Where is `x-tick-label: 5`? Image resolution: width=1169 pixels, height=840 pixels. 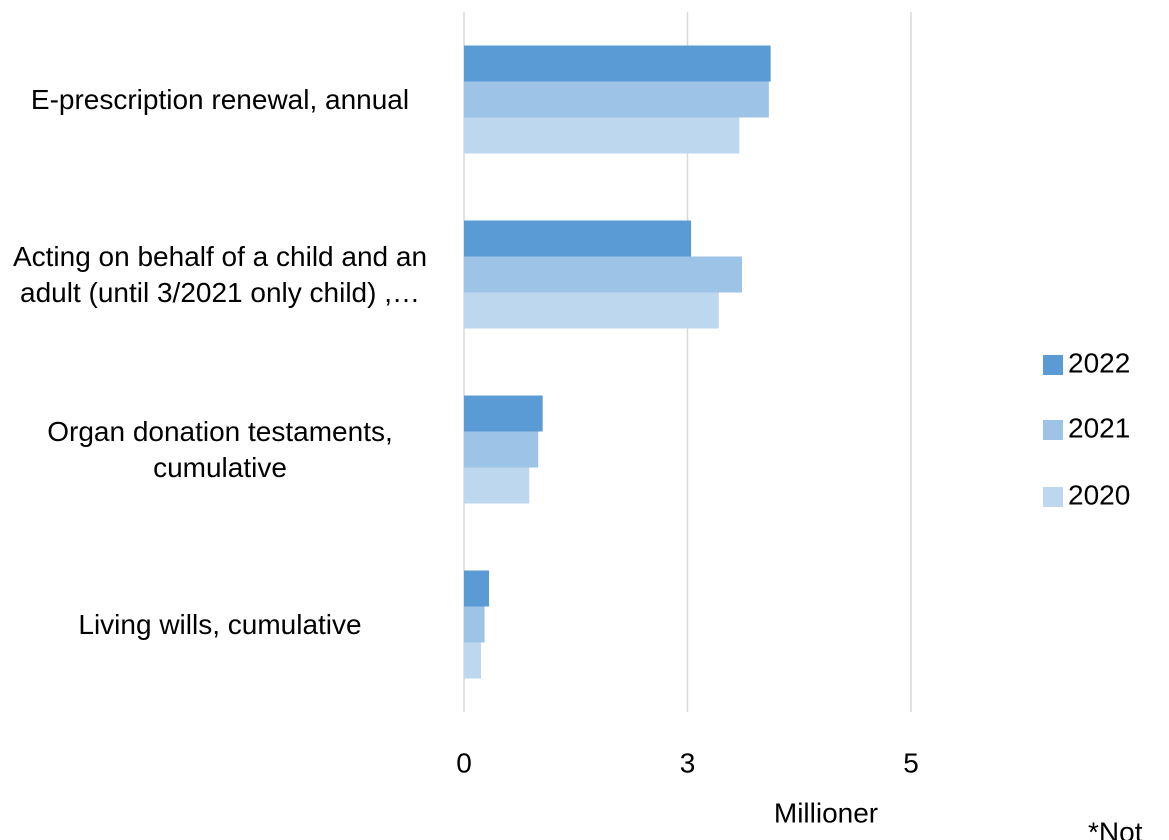 x-tick-label: 5 is located at coordinates (911, 762).